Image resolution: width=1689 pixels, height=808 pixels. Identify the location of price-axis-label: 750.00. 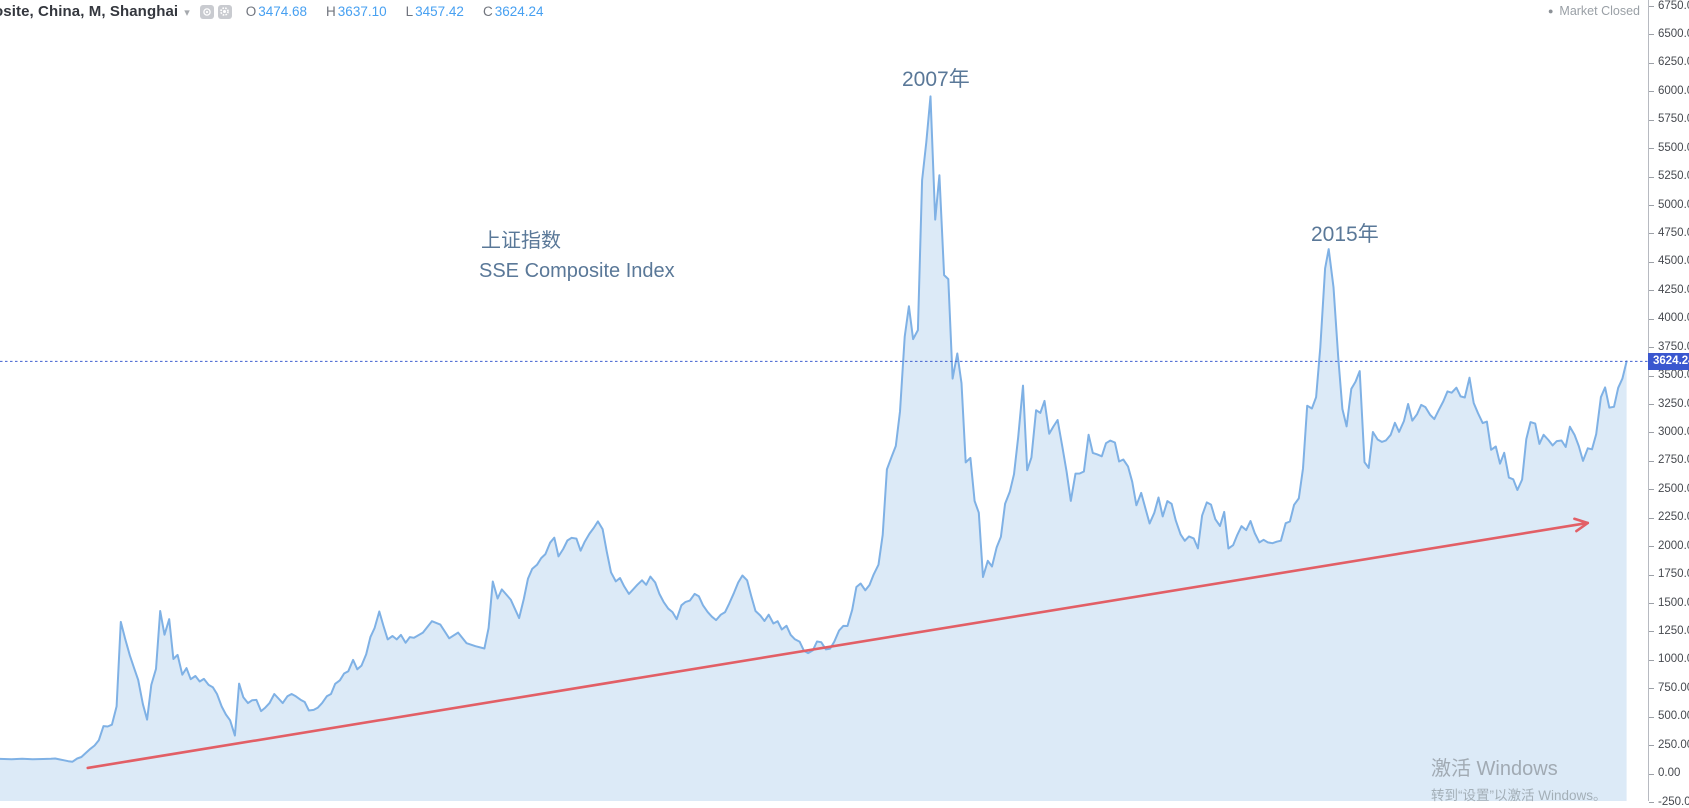
(1673, 687).